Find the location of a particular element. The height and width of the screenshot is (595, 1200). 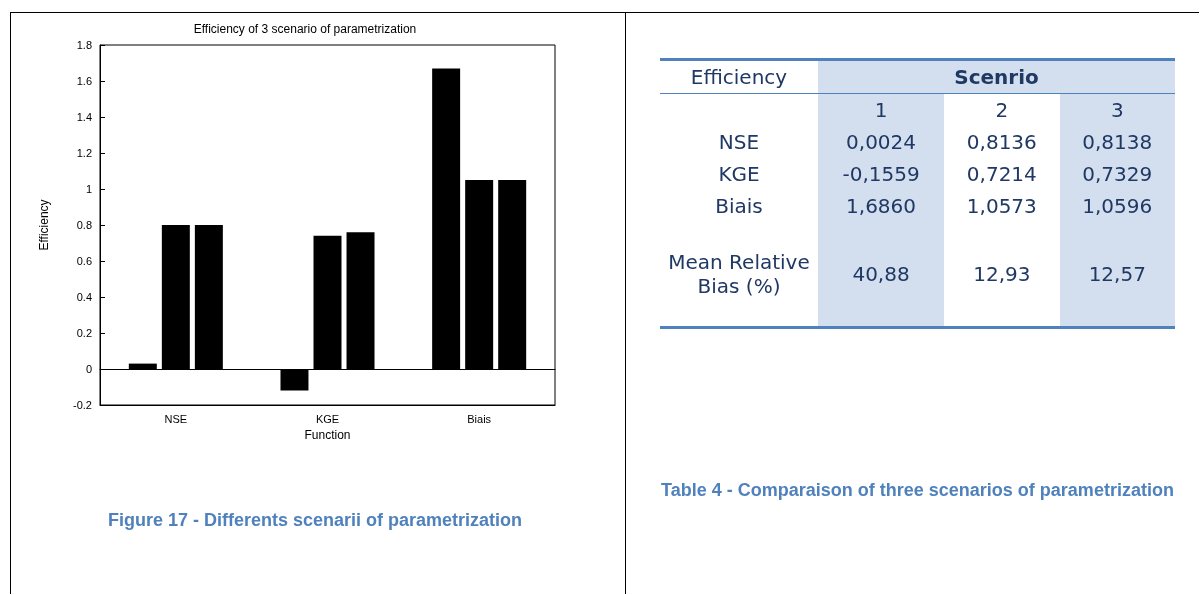

y-tick-label: 1.2 is located at coordinates (84, 153).